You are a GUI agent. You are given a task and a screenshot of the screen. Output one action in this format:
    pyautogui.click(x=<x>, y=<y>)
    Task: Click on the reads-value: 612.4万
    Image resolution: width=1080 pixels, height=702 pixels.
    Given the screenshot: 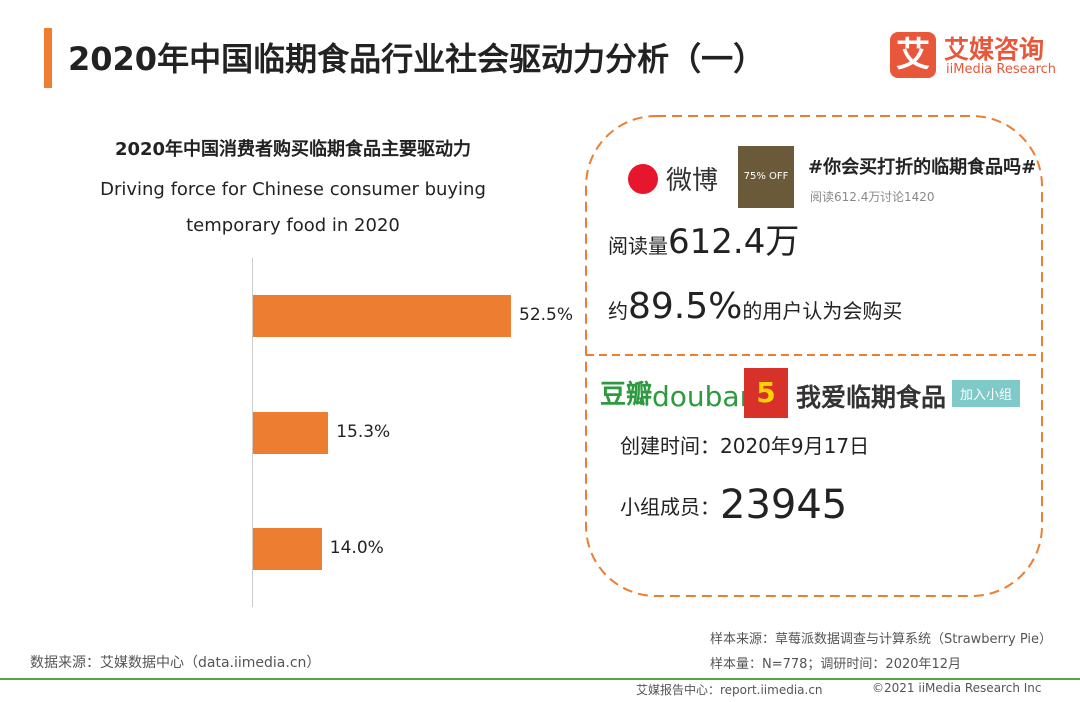 What is the action you would take?
    pyautogui.click(x=734, y=242)
    